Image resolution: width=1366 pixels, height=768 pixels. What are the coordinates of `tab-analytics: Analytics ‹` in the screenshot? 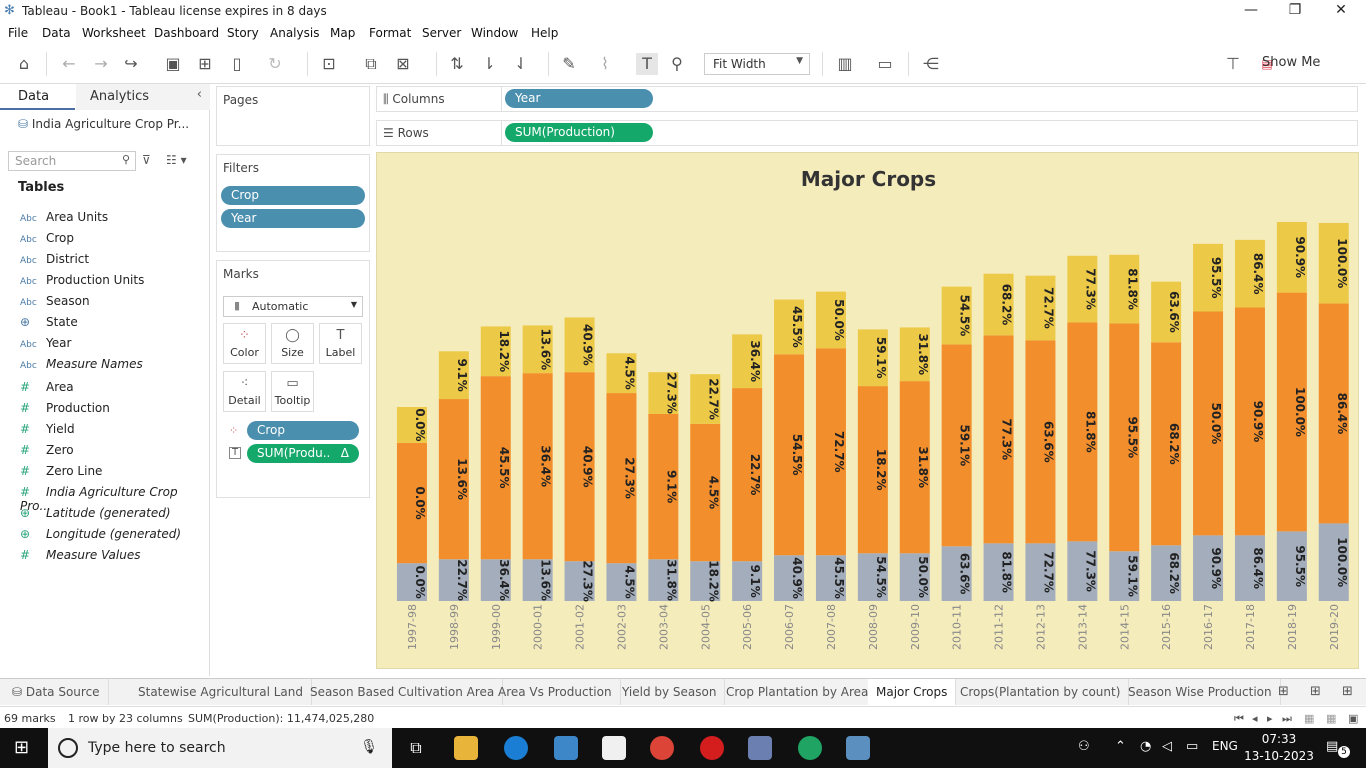 It's located at (143, 97).